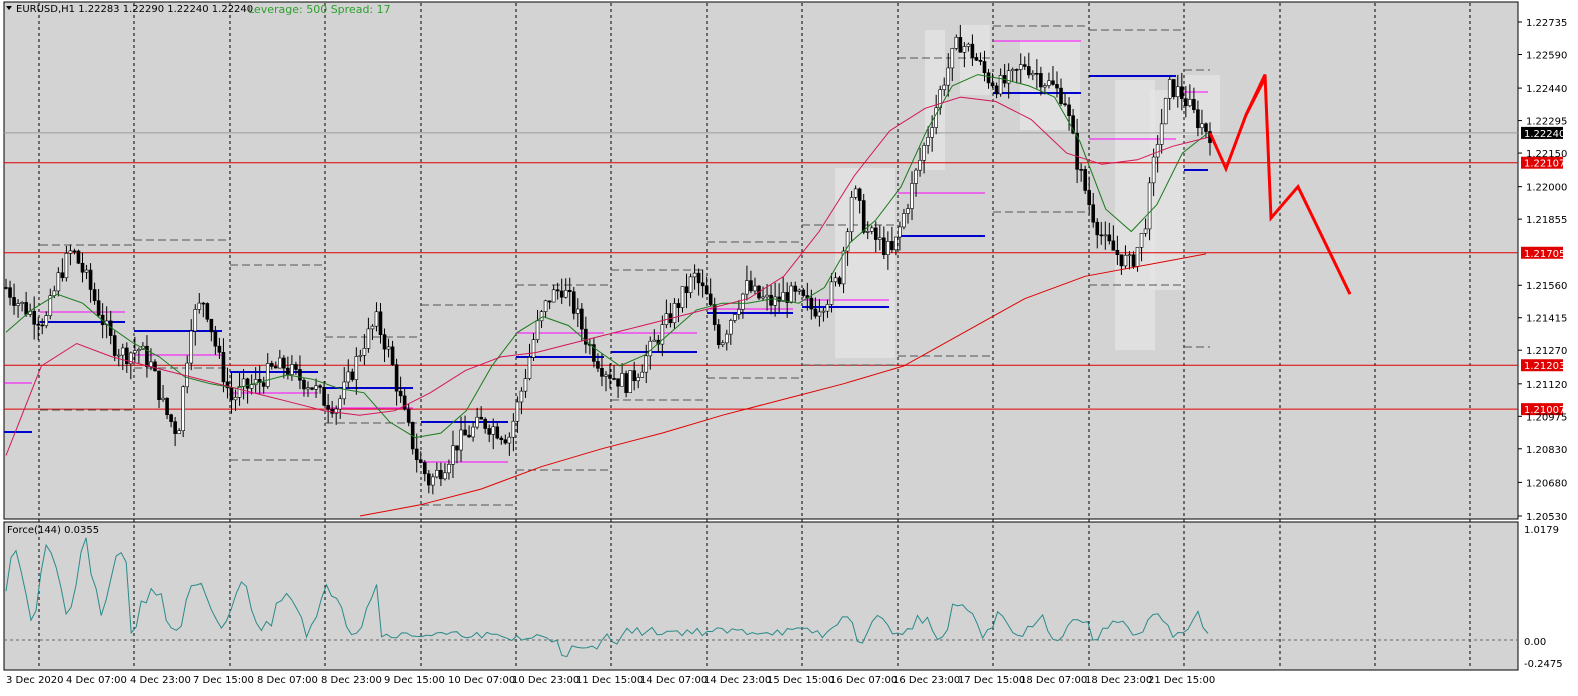 The height and width of the screenshot is (696, 1578). I want to click on price-tick-label-3: 1.22295, so click(1546, 122).